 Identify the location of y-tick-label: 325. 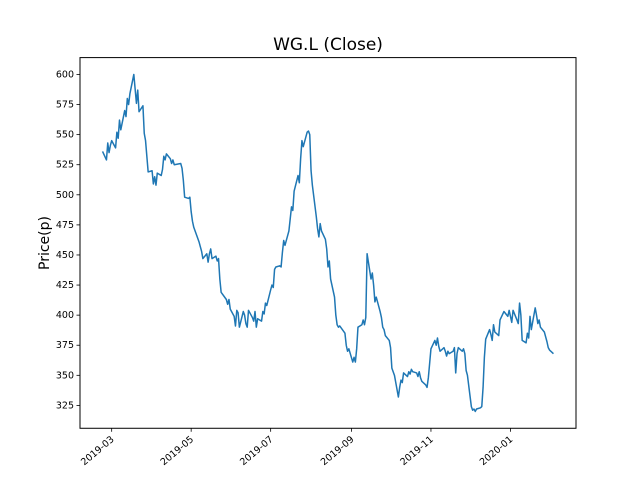
(65, 405).